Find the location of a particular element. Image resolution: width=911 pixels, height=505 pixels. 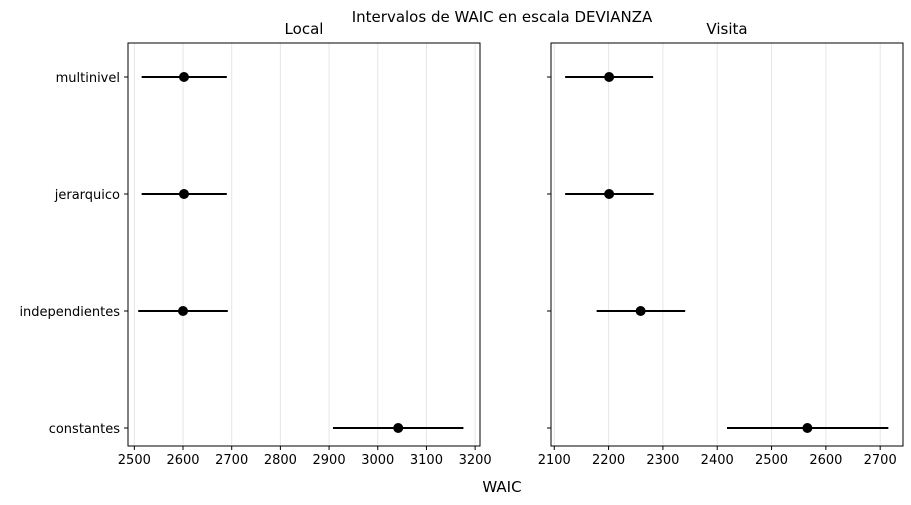

x-tick-label: 2800 is located at coordinates (280, 460).